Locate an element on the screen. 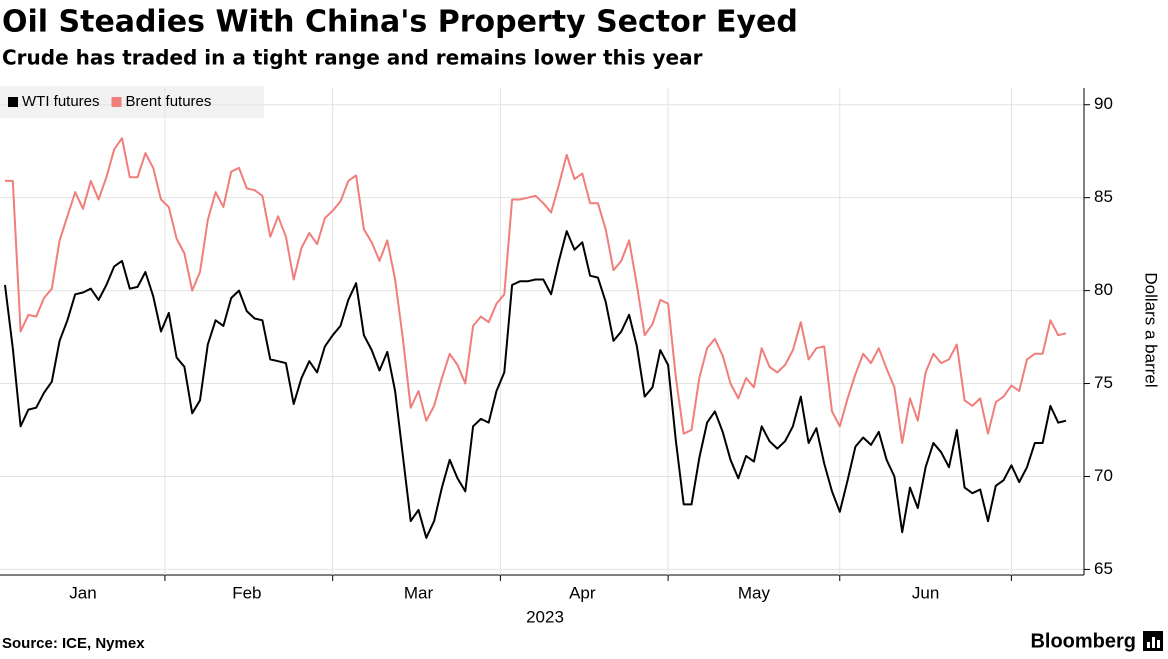 The height and width of the screenshot is (659, 1168). y-tick-label: 80 is located at coordinates (1103, 289).